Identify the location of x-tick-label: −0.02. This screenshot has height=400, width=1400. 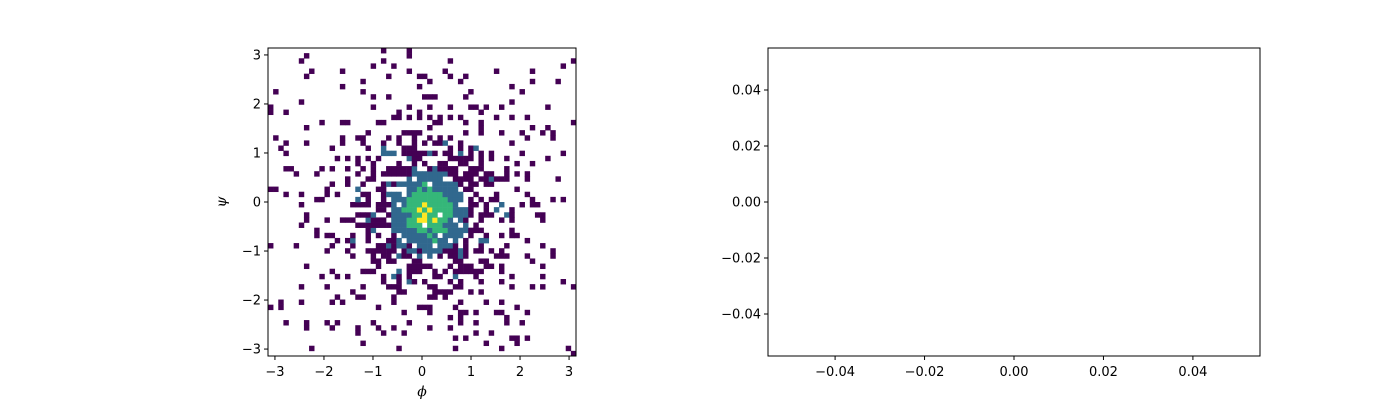
(925, 372).